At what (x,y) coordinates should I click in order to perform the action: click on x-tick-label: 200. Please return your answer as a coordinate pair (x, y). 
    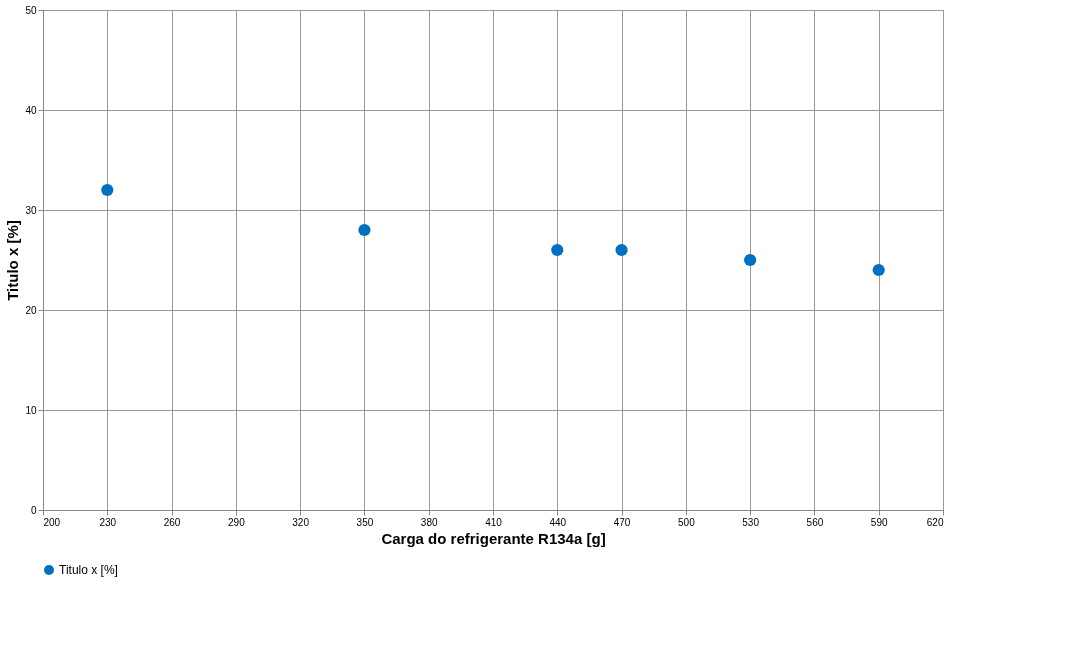
    Looking at the image, I should click on (52, 522).